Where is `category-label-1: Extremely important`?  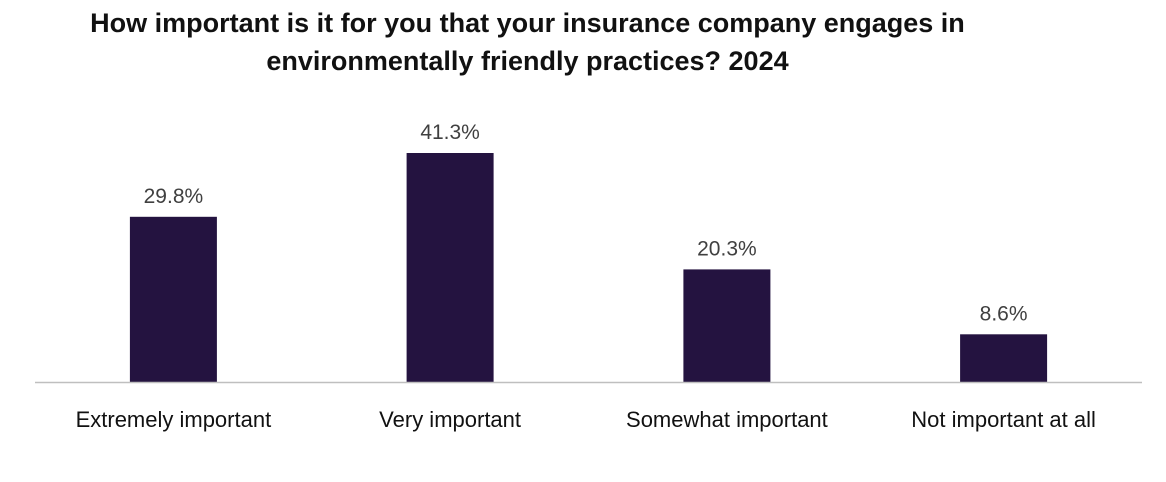
category-label-1: Extremely important is located at coordinates (174, 419).